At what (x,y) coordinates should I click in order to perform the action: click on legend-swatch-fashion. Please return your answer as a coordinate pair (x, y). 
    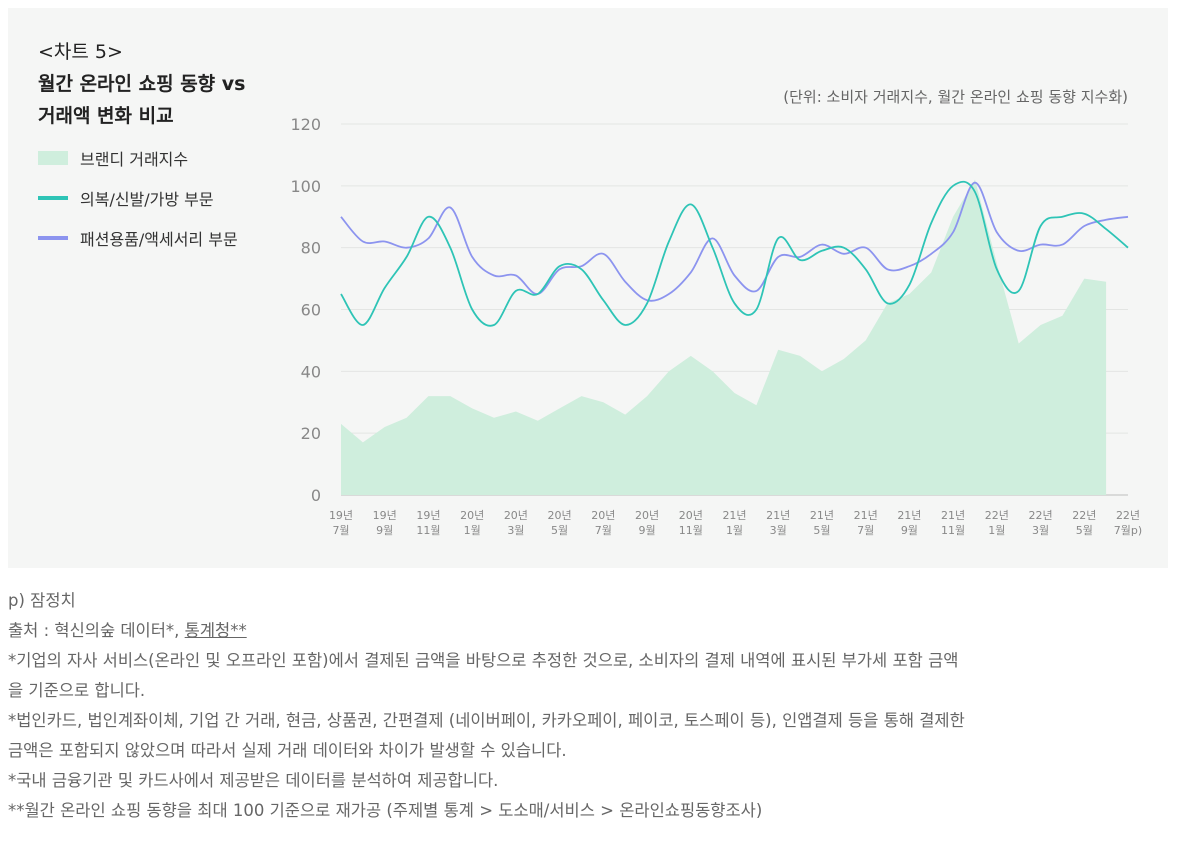
    Looking at the image, I should click on (53, 238).